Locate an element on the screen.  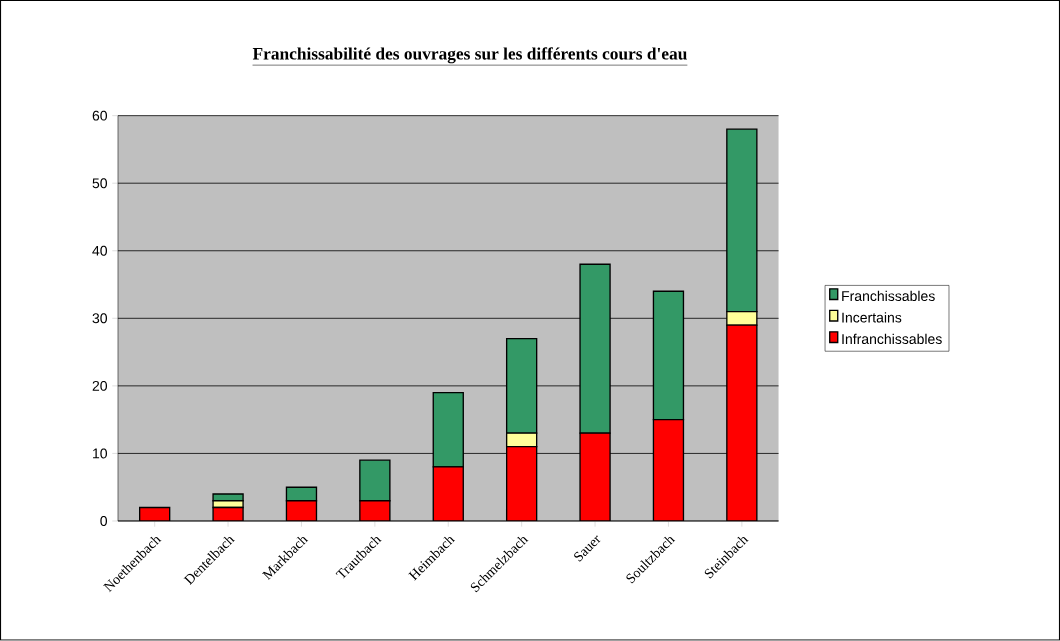
y-tick-label: 20 is located at coordinates (100, 386).